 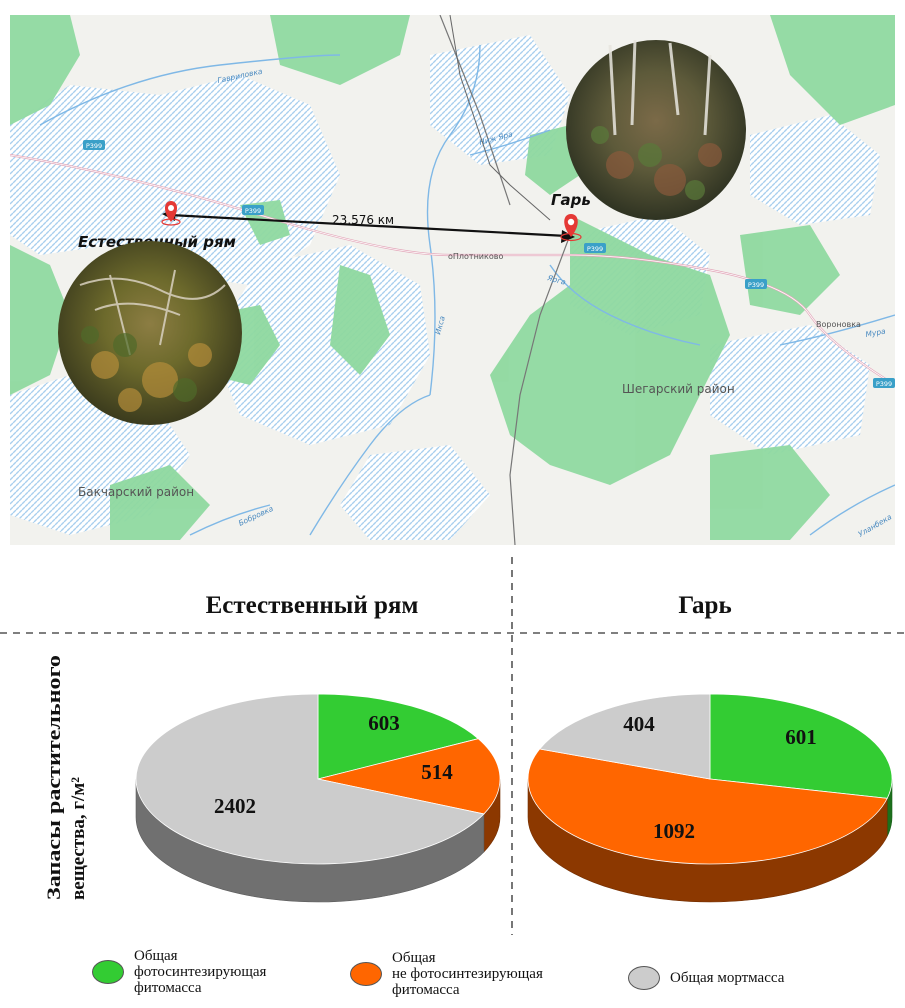 I want to click on legend-item-photosynthetic: Общая фотосинтезирующая фитомасса, so click(x=179, y=972).